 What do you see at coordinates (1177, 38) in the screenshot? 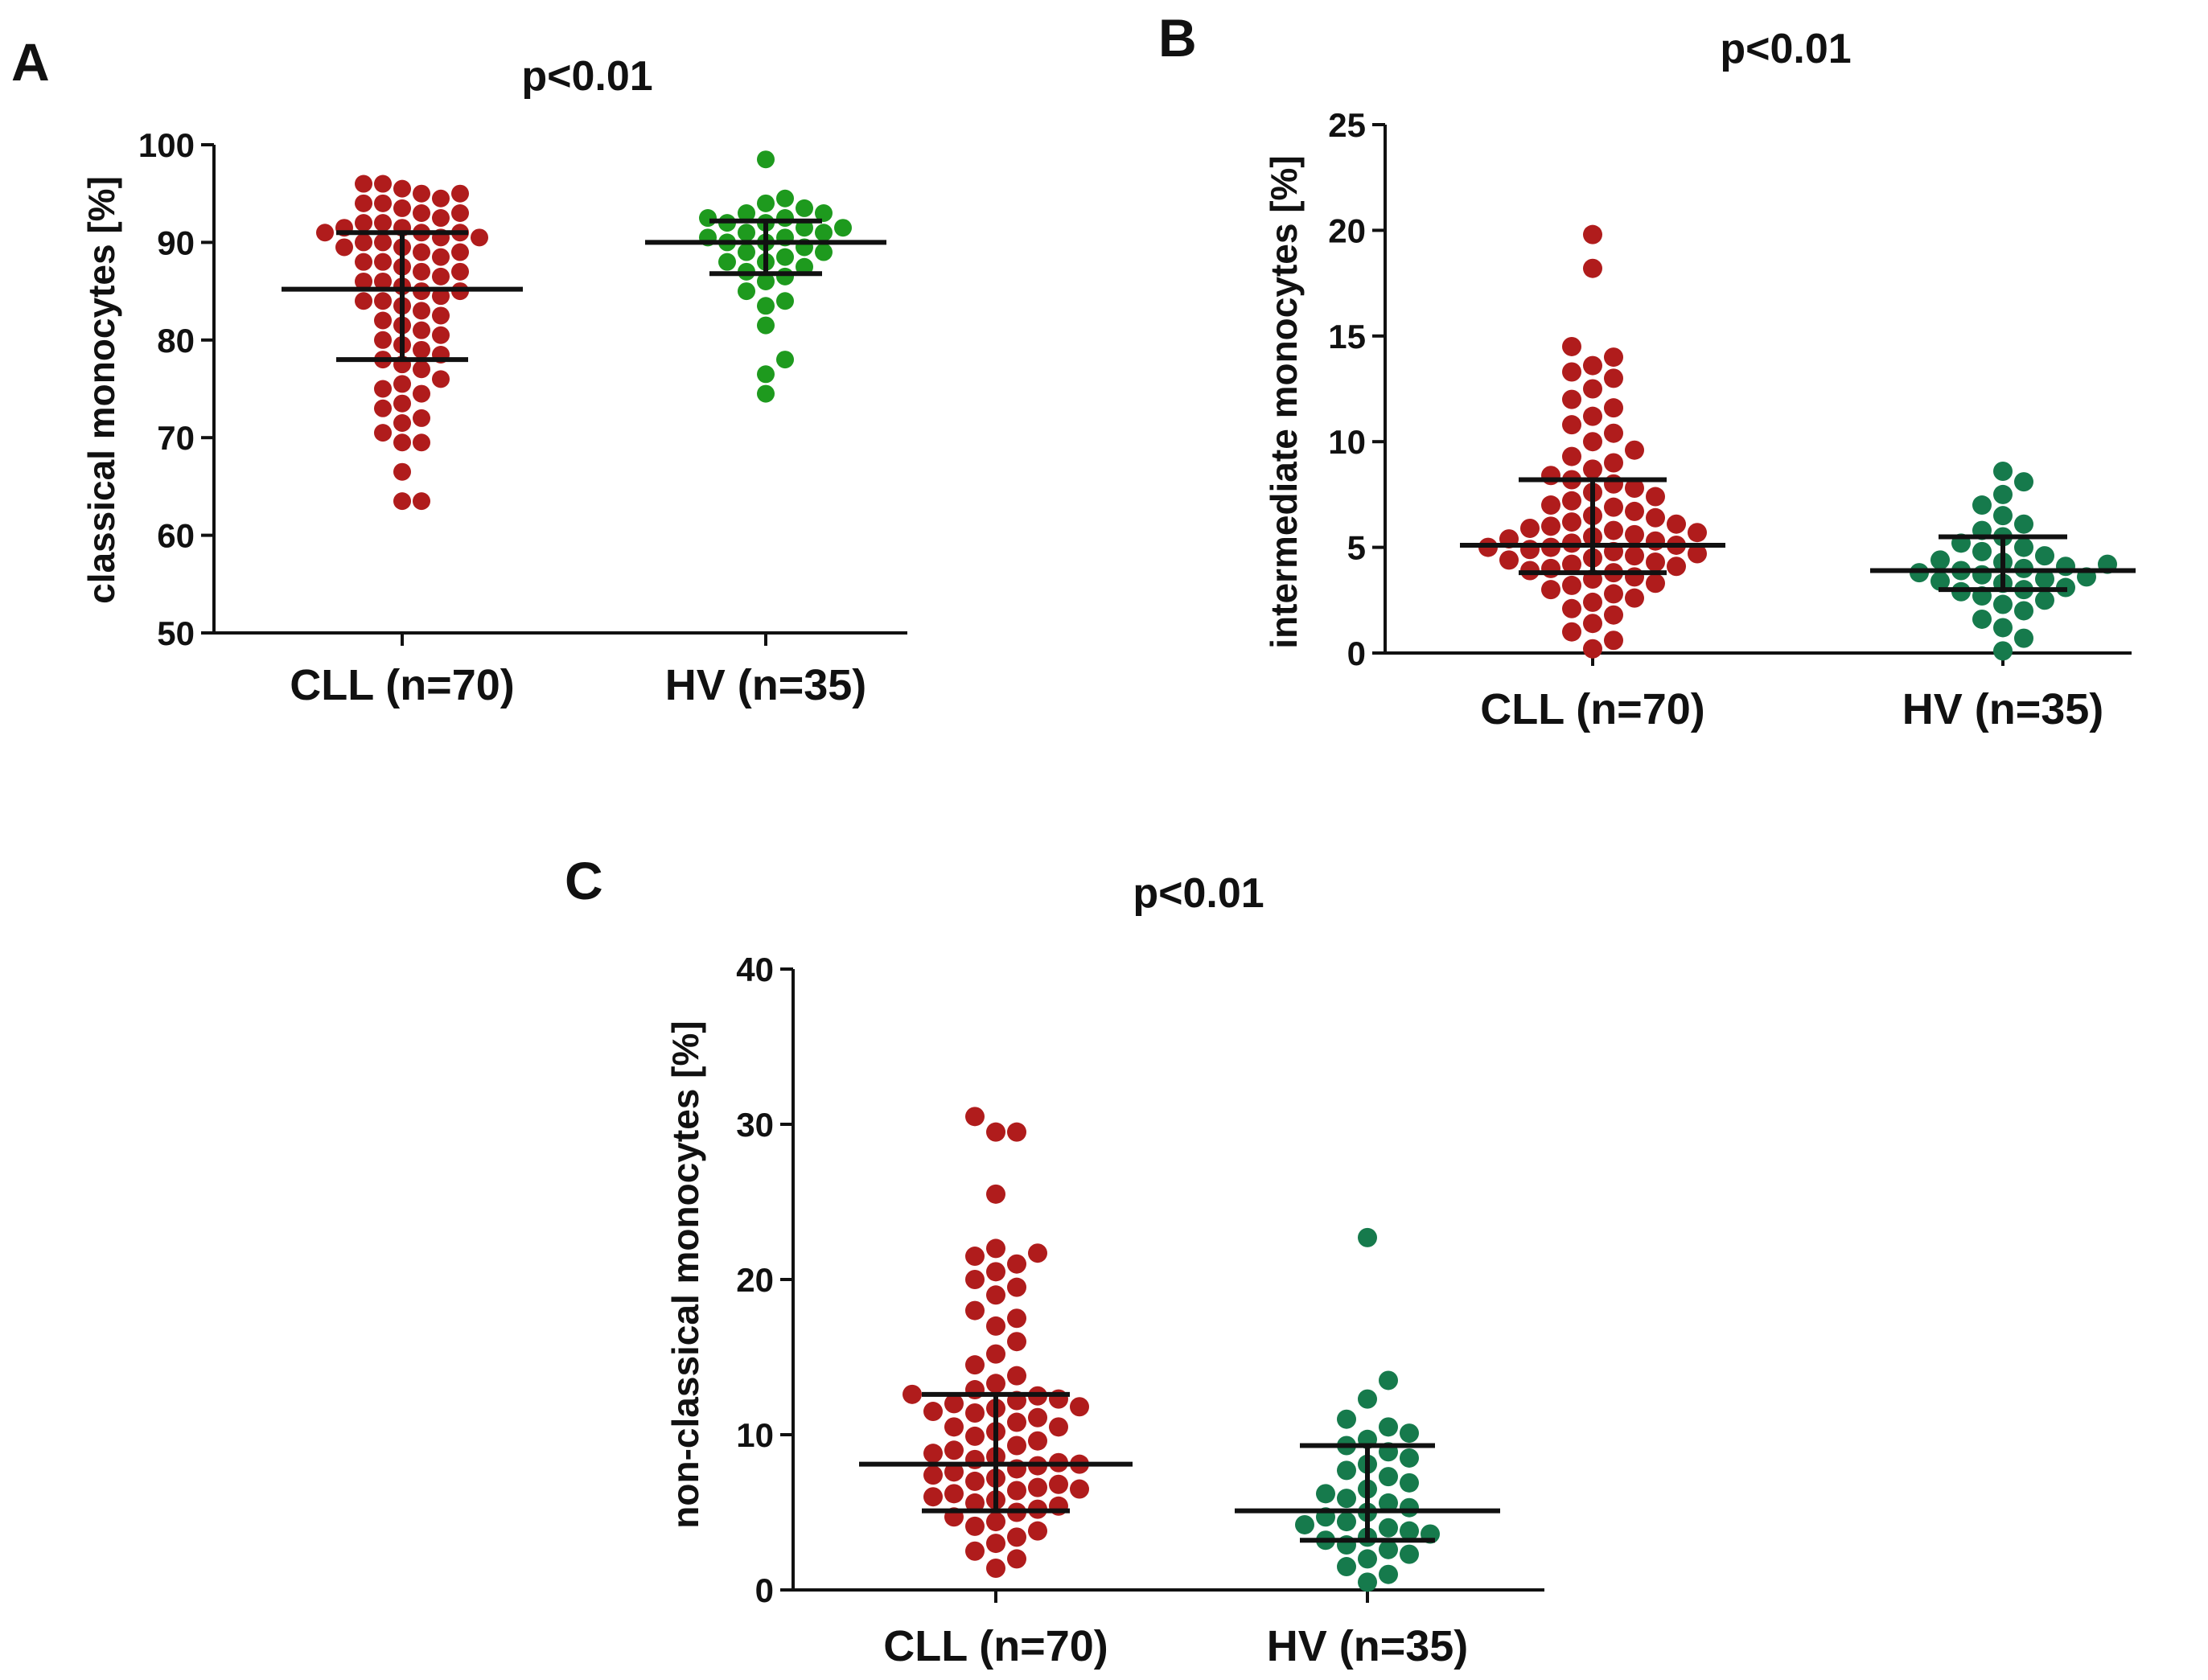
I see `panel-b-letter: B` at bounding box center [1177, 38].